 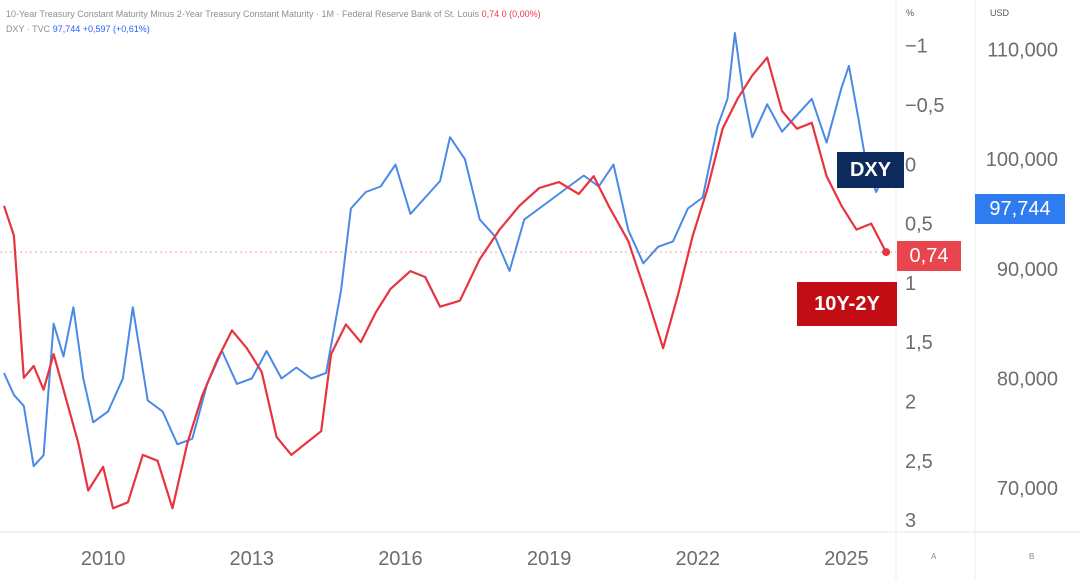 What do you see at coordinates (698, 559) in the screenshot?
I see `x-tick-label: 2022` at bounding box center [698, 559].